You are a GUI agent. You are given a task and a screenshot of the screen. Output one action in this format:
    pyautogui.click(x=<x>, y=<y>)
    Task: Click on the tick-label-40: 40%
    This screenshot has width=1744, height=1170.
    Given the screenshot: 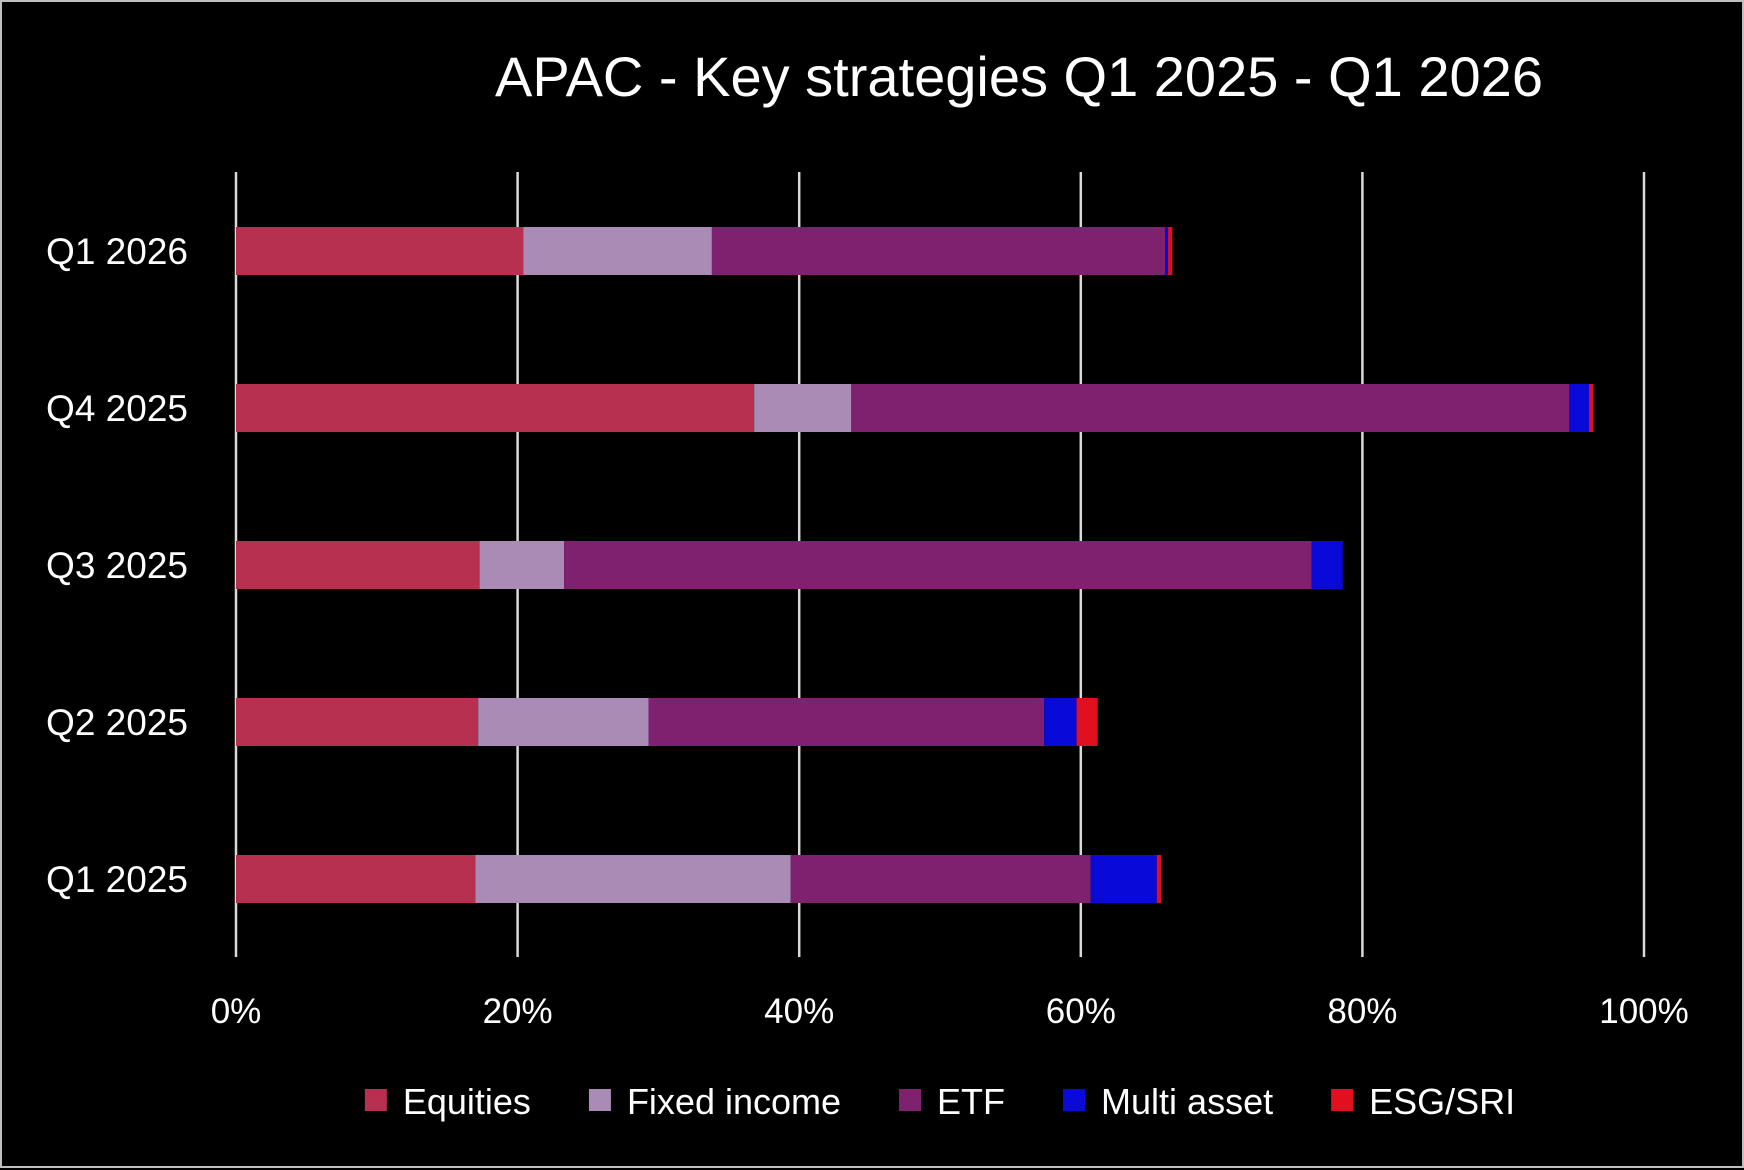 What is the action you would take?
    pyautogui.click(x=799, y=1011)
    